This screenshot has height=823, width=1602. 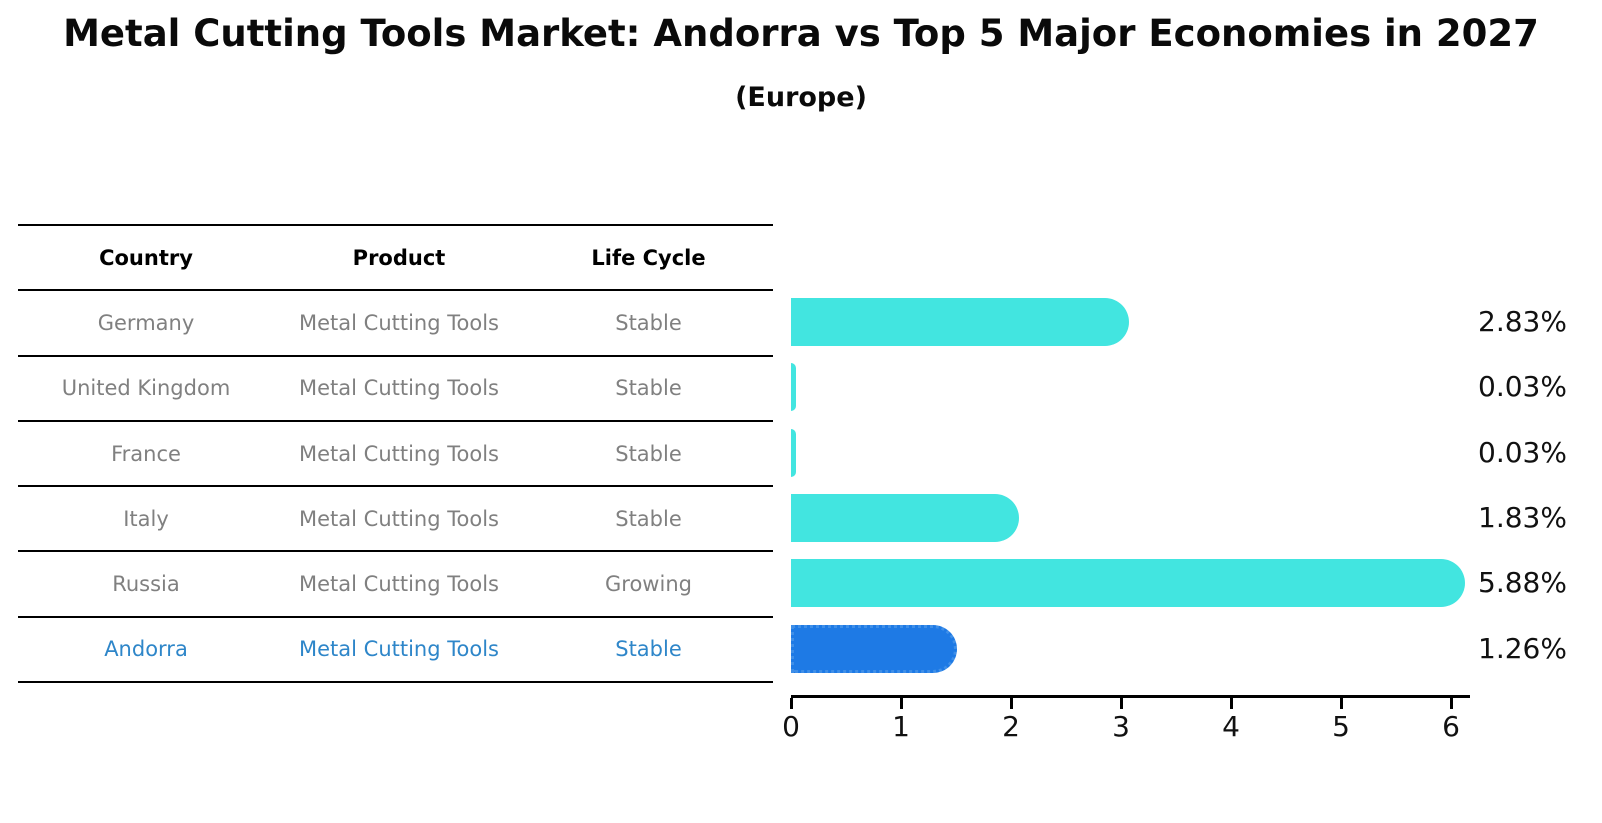 What do you see at coordinates (1130, 696) in the screenshot?
I see `x-axis-line` at bounding box center [1130, 696].